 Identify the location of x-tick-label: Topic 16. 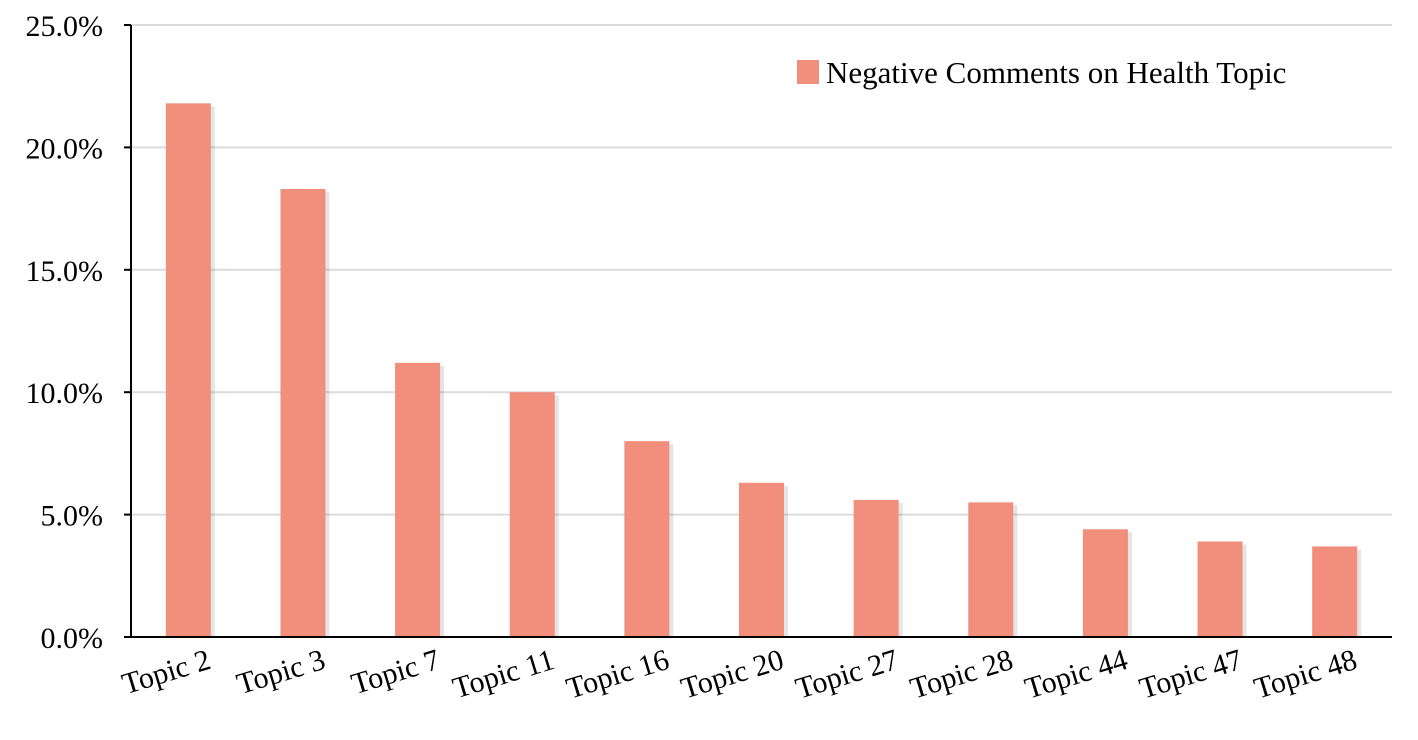
(617, 674).